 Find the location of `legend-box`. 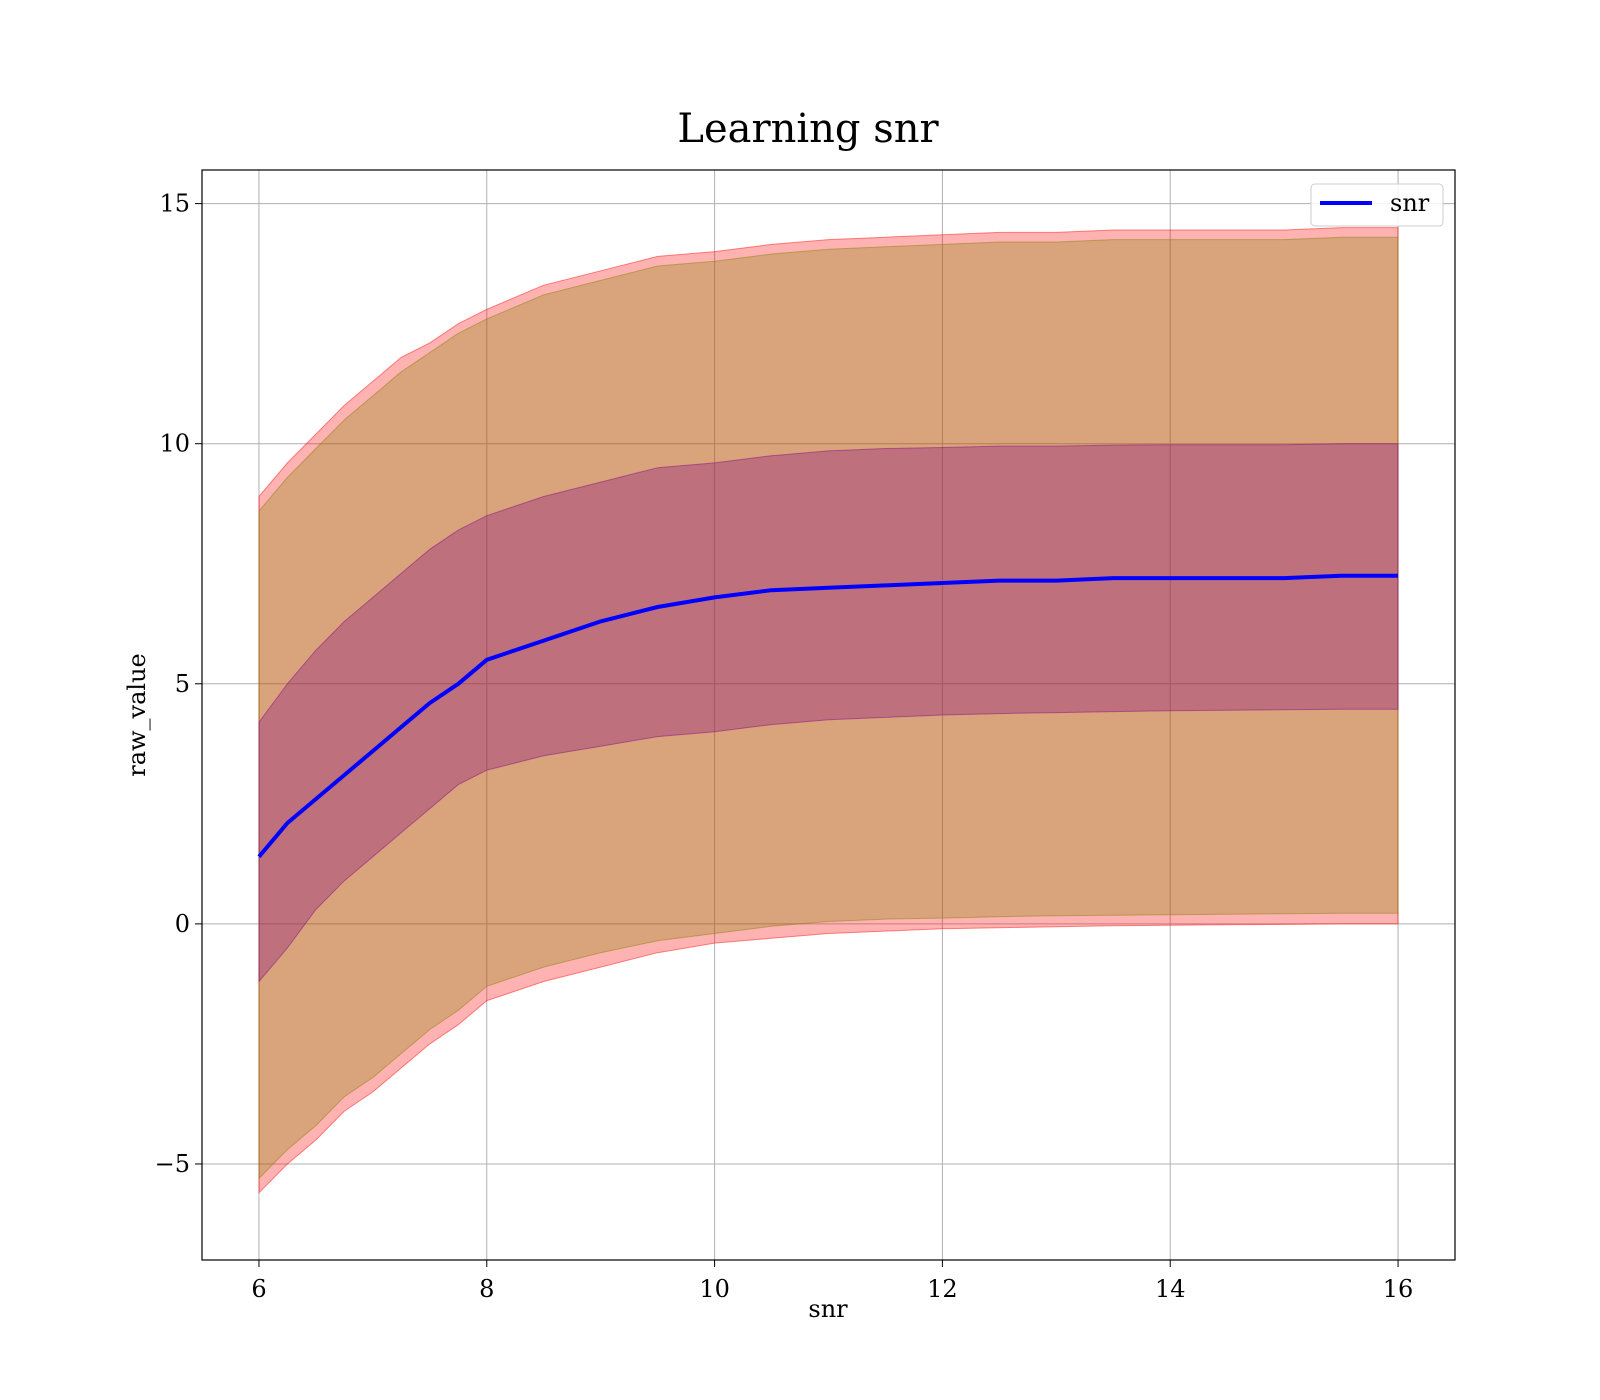

legend-box is located at coordinates (1377, 205).